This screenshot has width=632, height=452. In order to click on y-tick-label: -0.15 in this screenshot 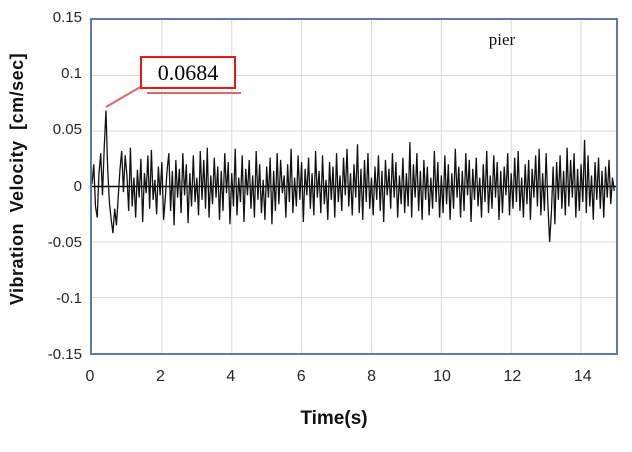, I will do `click(64, 354)`.